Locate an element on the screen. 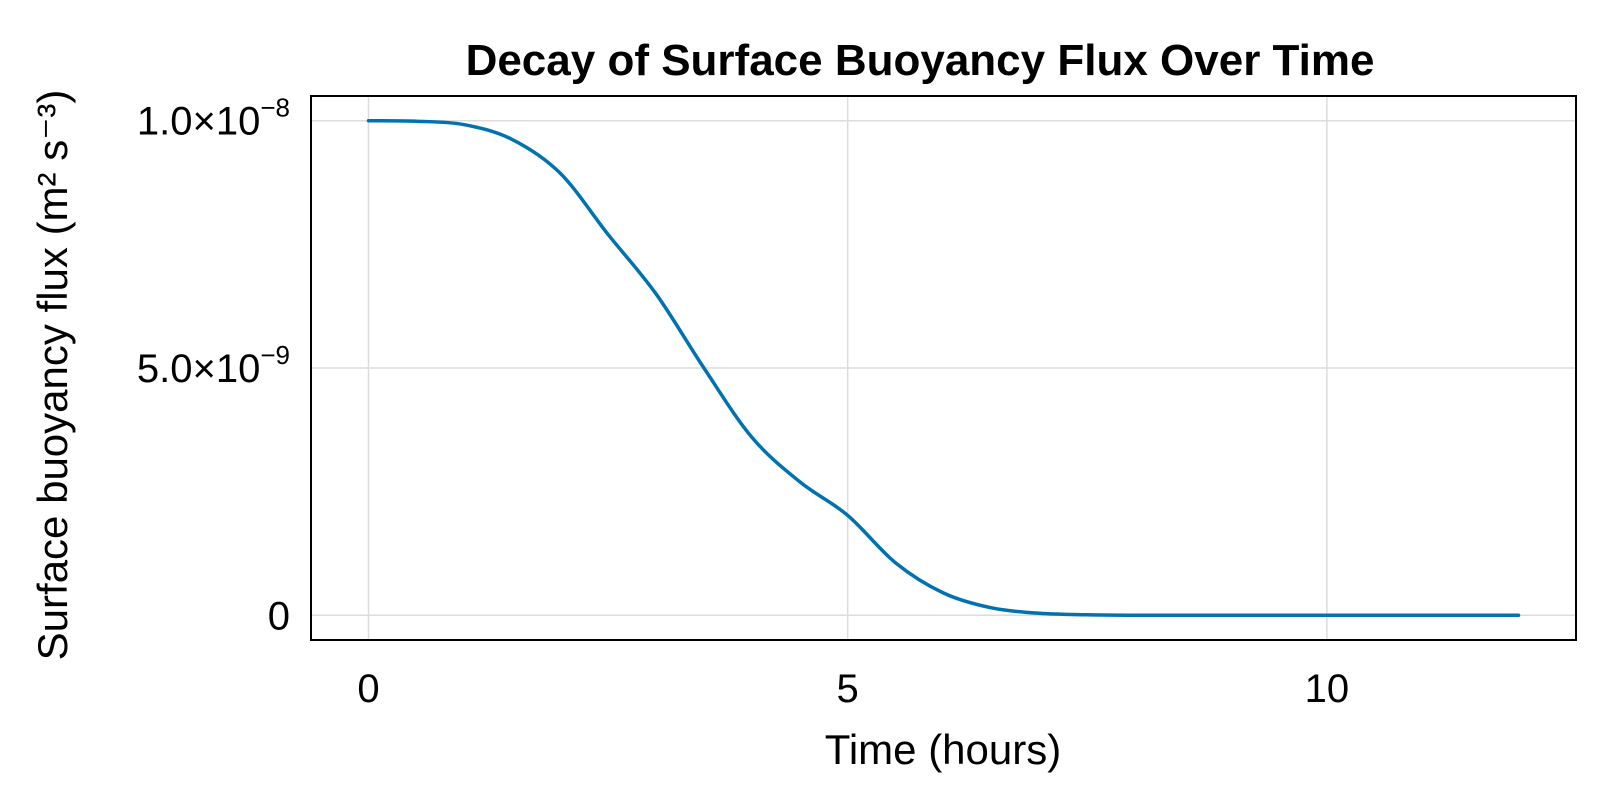 This screenshot has width=1600, height=800. y-tick-mantissa: 5.0×10 is located at coordinates (198, 369).